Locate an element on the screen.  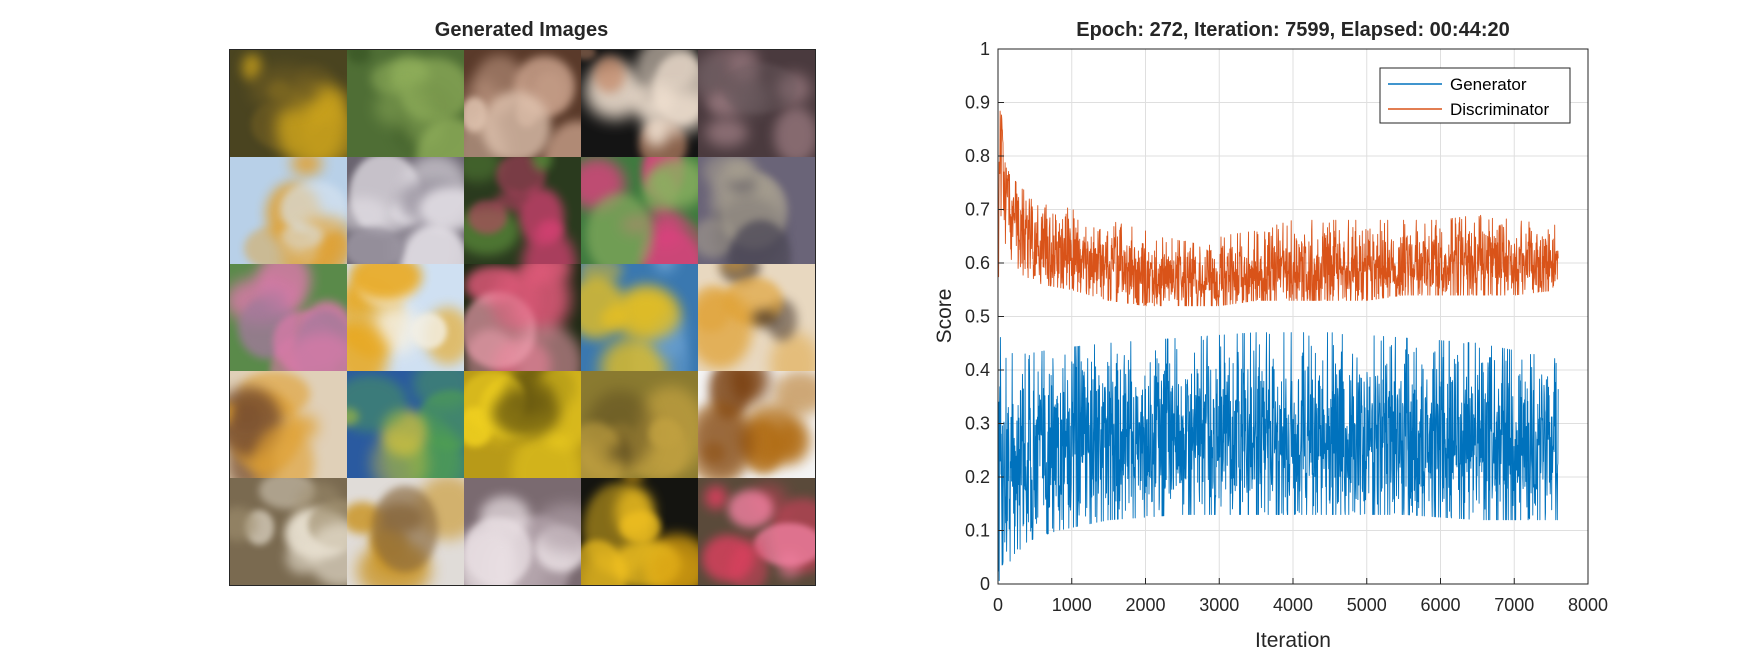
x-tick-label: 6000 is located at coordinates (1440, 605).